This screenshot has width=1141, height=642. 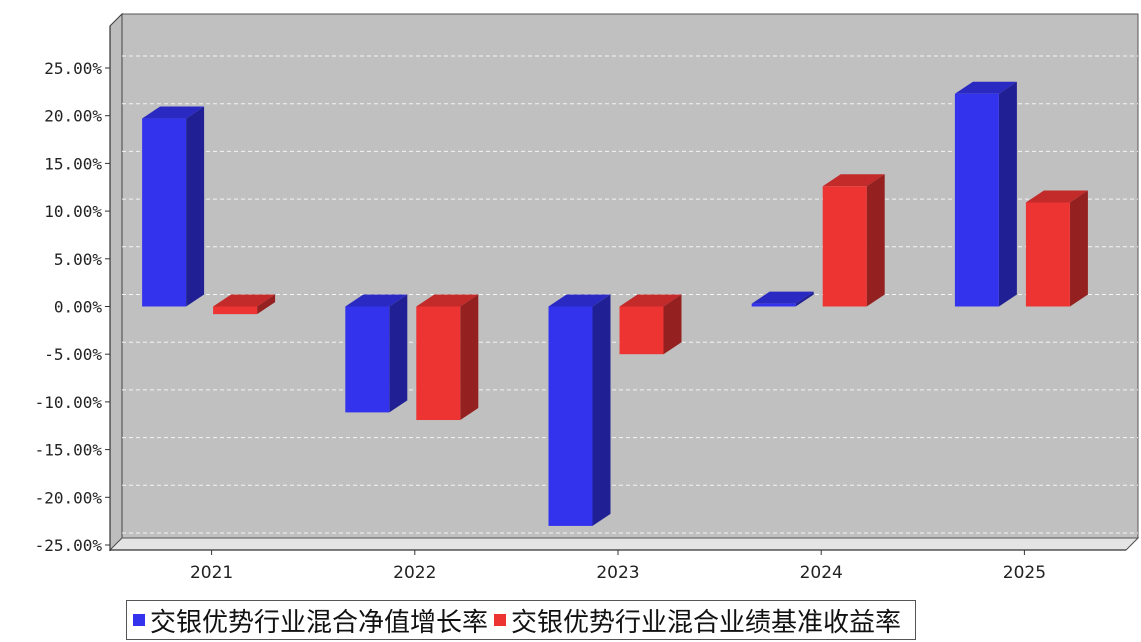 I want to click on legend-label: 交银优势行业混合业绩基准收益率, so click(x=706, y=622).